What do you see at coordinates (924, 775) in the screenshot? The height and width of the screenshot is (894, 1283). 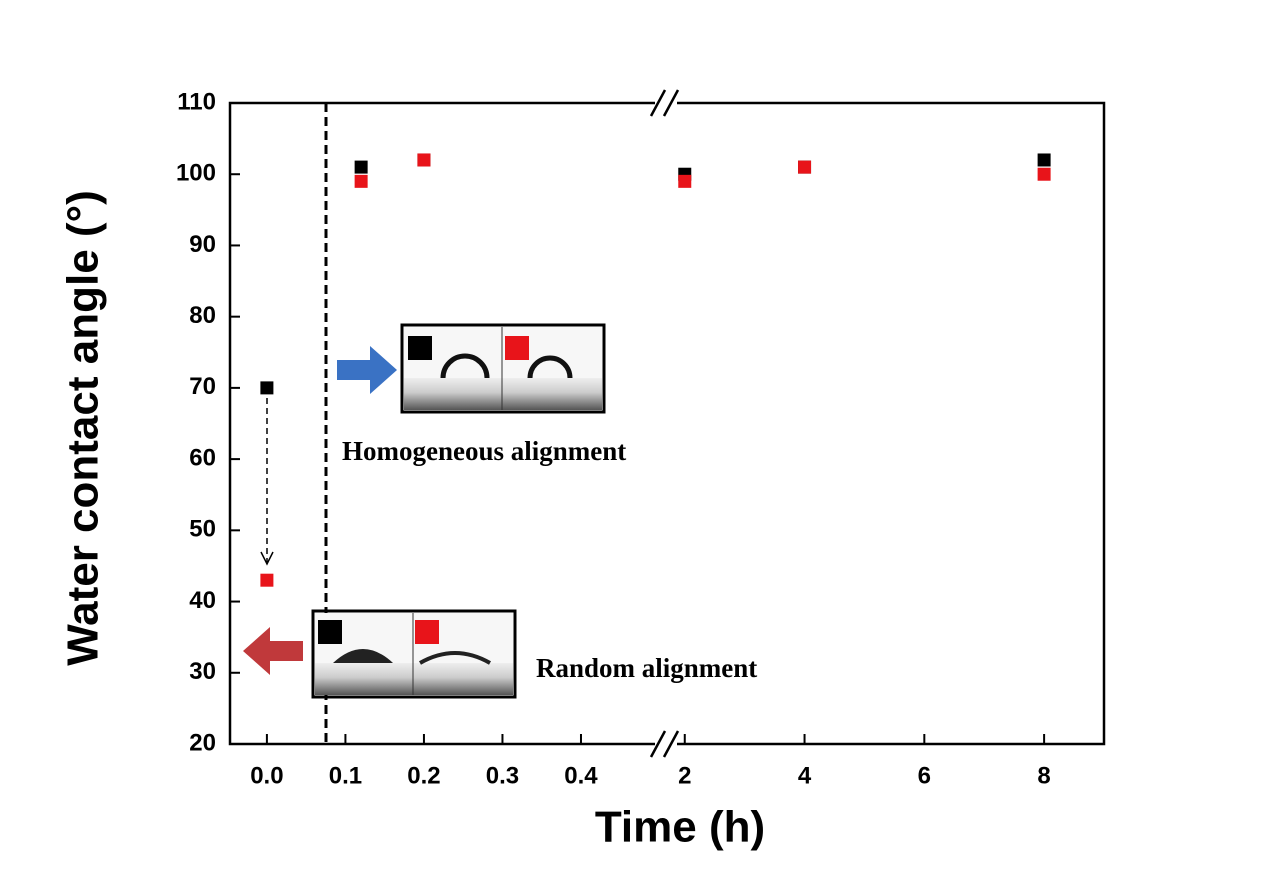 I see `x-tick-label: 6` at bounding box center [924, 775].